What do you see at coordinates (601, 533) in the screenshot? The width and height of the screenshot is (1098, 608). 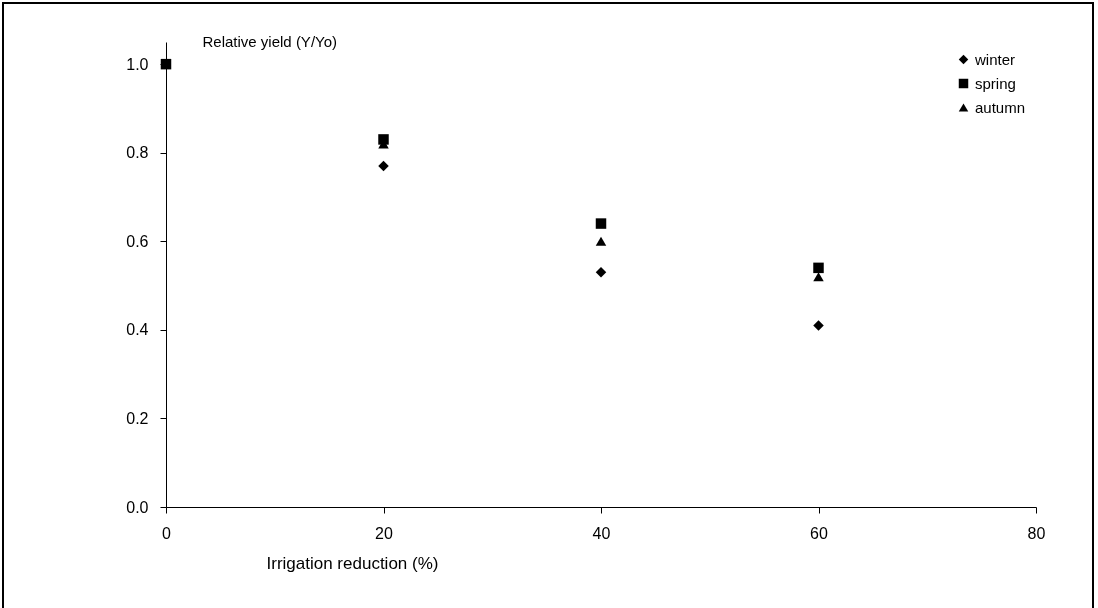 I see `x-tick-label: 40` at bounding box center [601, 533].